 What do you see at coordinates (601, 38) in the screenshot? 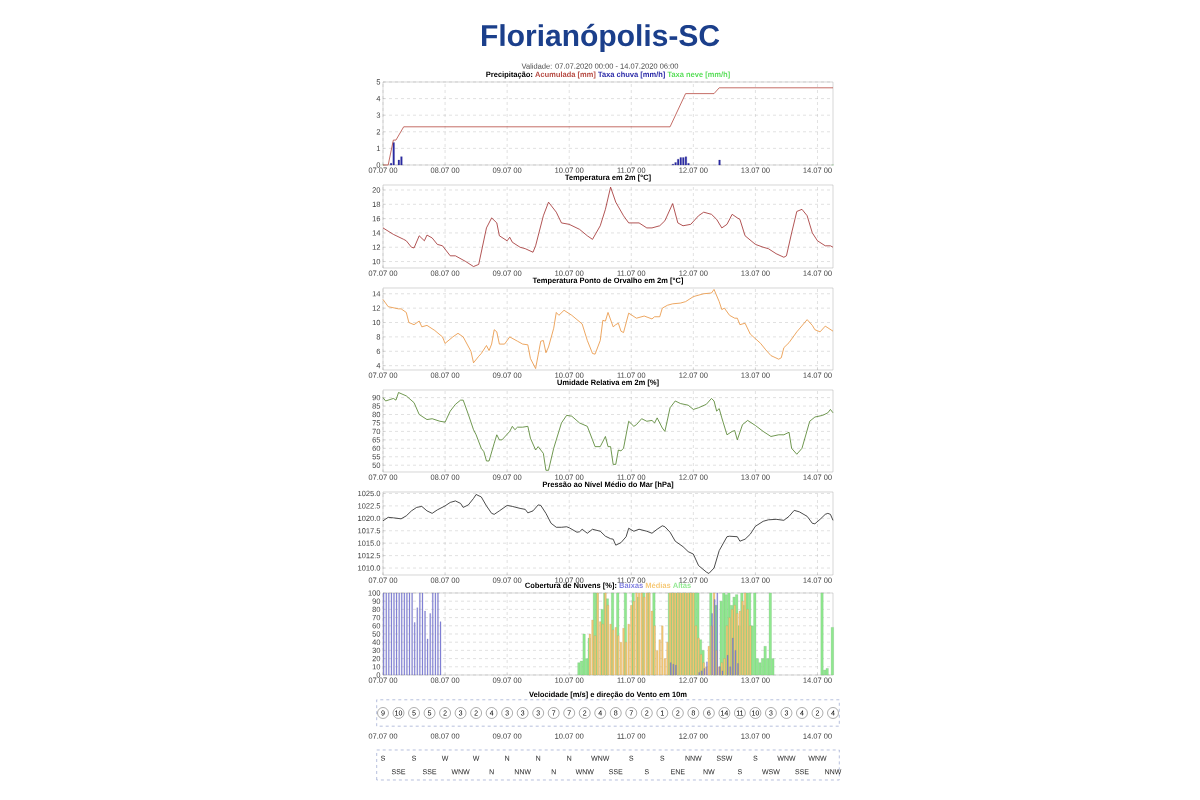
I see `text: Florianópolis-SC` at bounding box center [601, 38].